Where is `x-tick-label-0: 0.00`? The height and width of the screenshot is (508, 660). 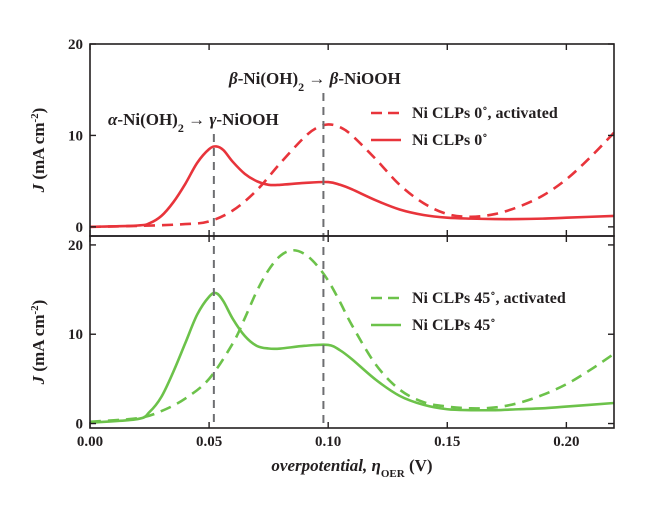 x-tick-label-0: 0.00 is located at coordinates (90, 442).